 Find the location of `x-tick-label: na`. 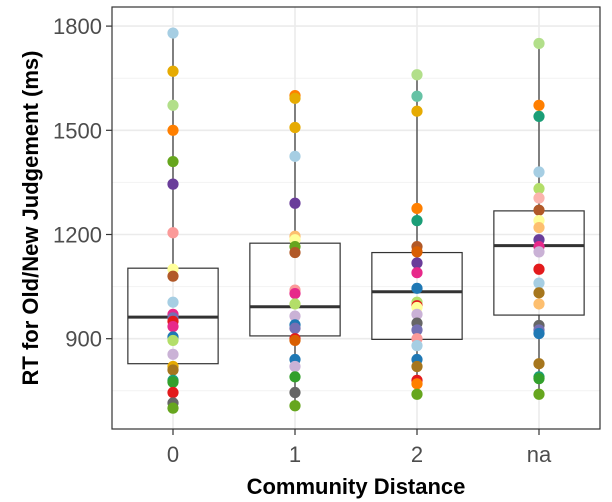

x-tick-label: na is located at coordinates (539, 454).